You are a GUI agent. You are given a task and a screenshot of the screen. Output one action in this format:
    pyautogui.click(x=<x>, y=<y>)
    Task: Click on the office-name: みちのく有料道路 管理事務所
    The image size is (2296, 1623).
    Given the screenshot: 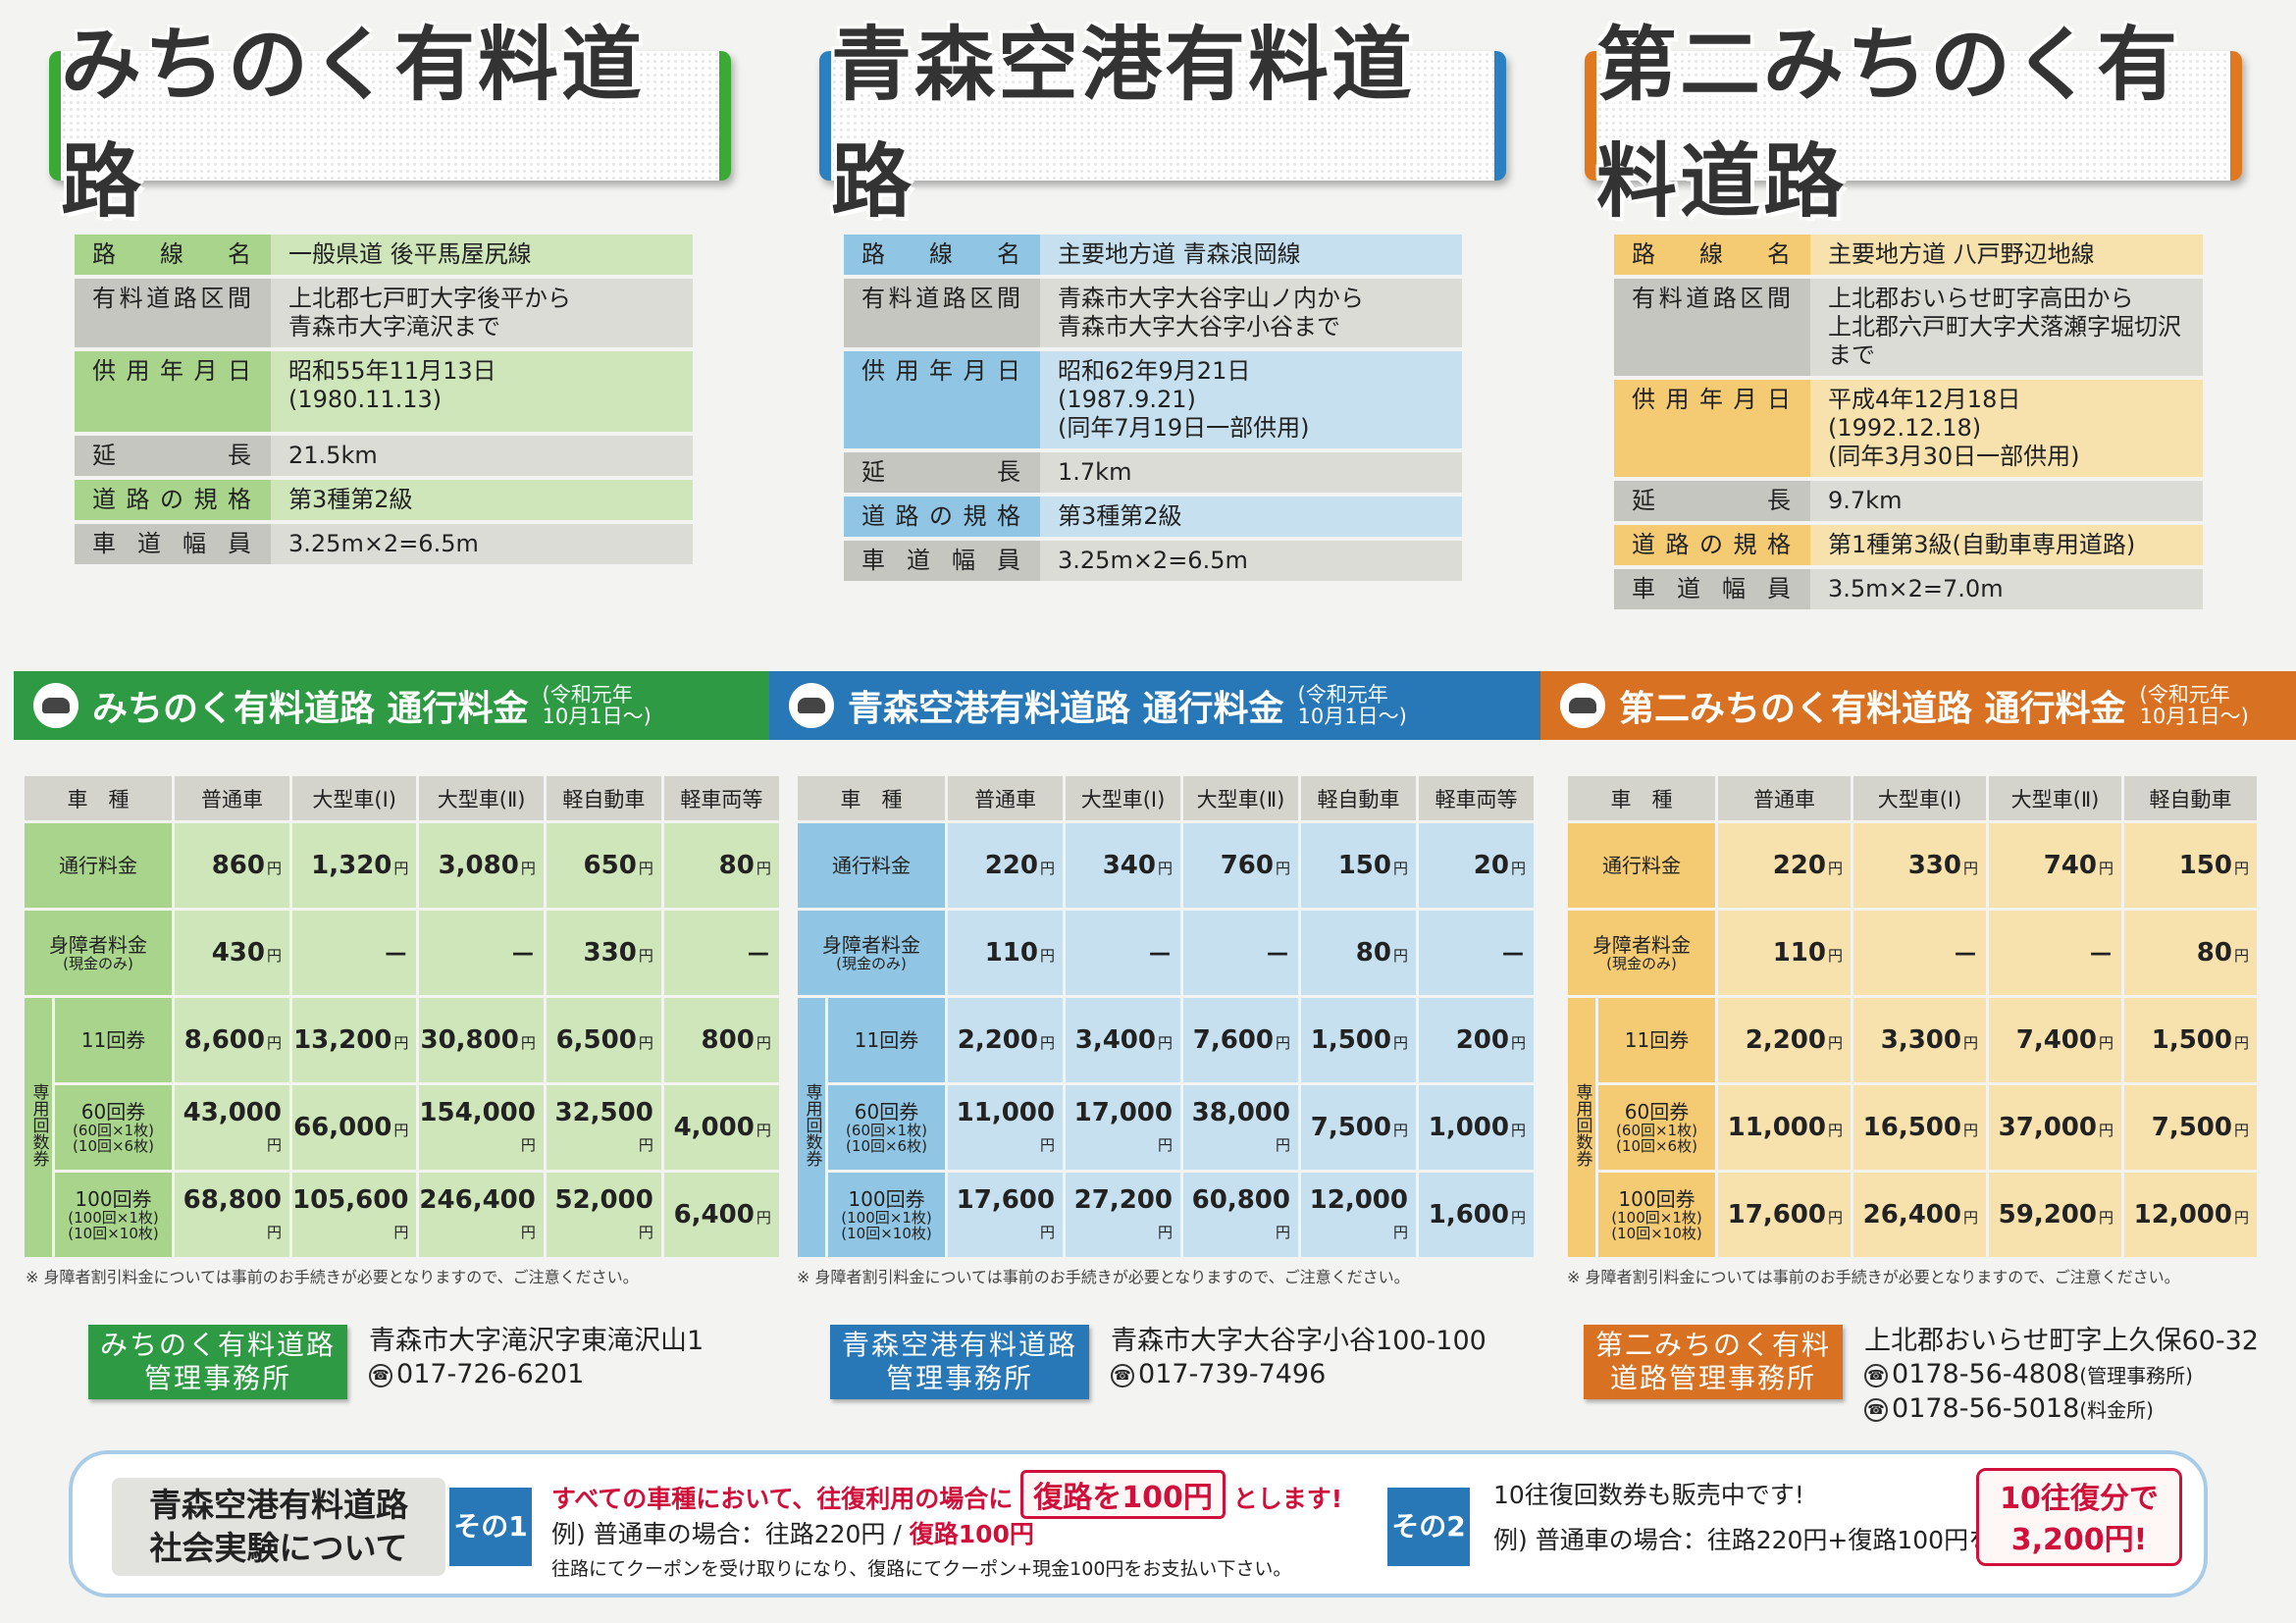 What is the action you would take?
    pyautogui.click(x=218, y=1362)
    